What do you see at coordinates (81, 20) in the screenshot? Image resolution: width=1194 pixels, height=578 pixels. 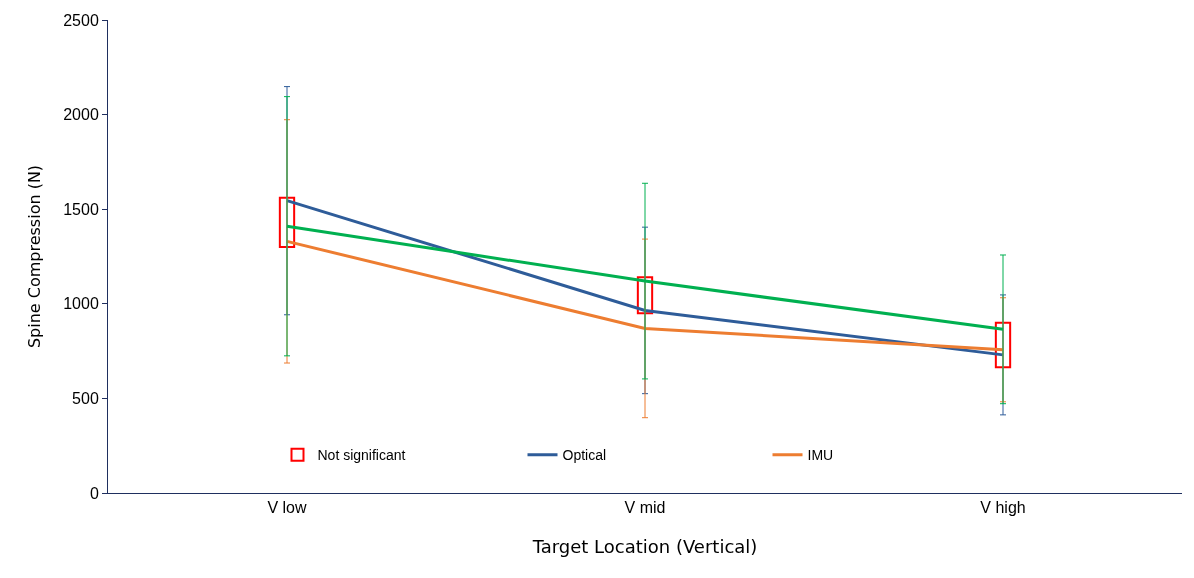 I see `y-tick-label: 2500` at bounding box center [81, 20].